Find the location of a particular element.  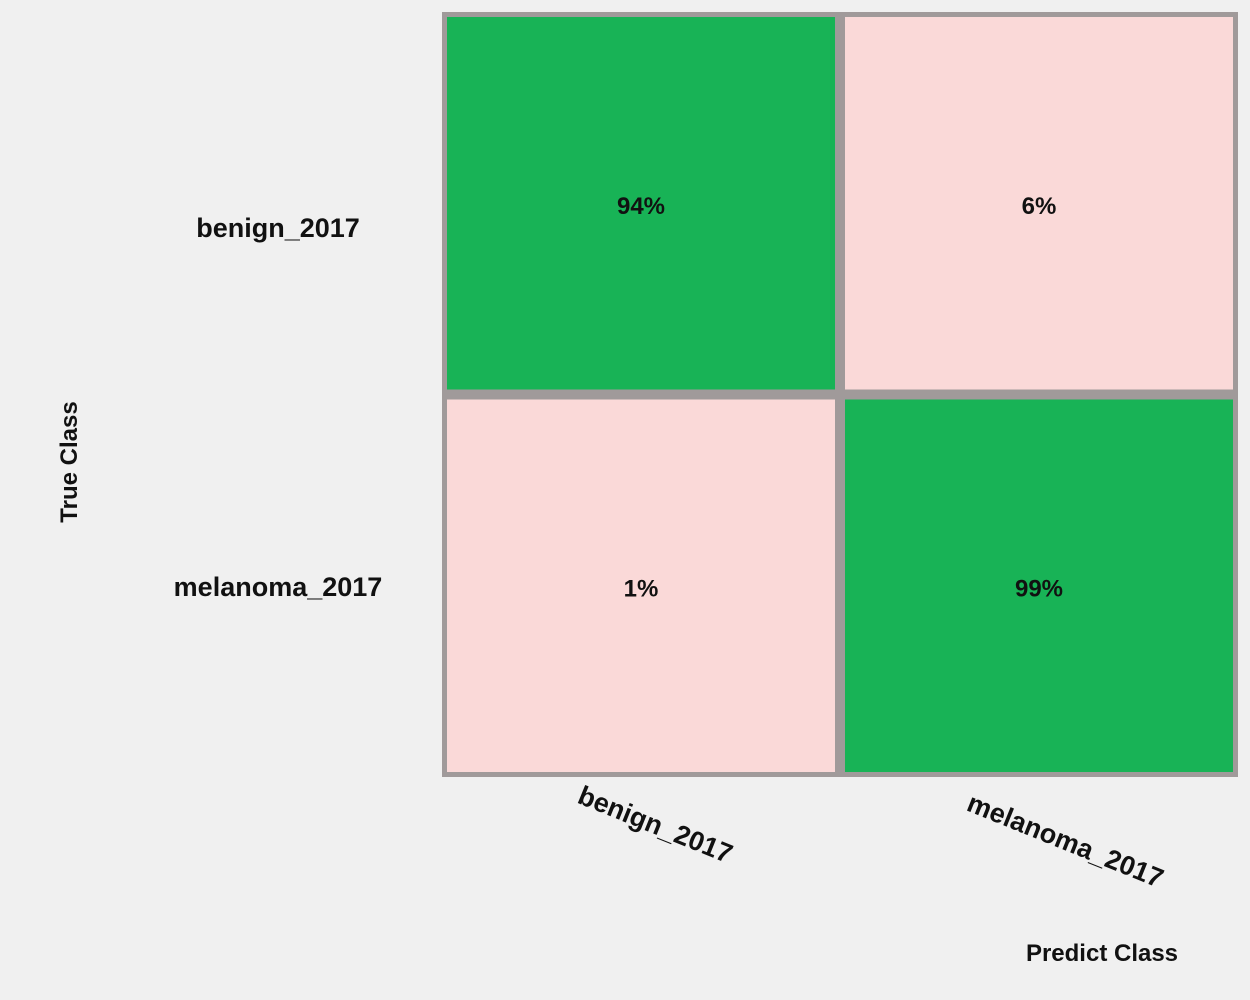

cell-value-label-r1-c0: 1% is located at coordinates (641, 589).